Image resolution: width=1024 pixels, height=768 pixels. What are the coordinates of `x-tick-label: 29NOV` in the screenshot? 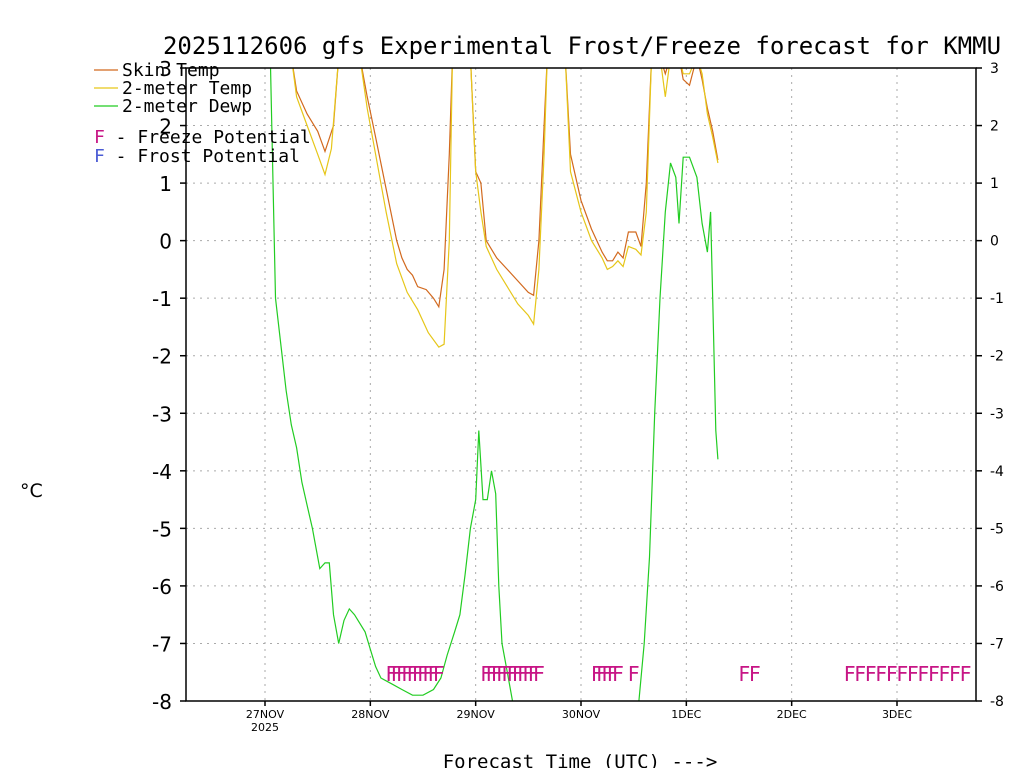 It's located at (476, 714).